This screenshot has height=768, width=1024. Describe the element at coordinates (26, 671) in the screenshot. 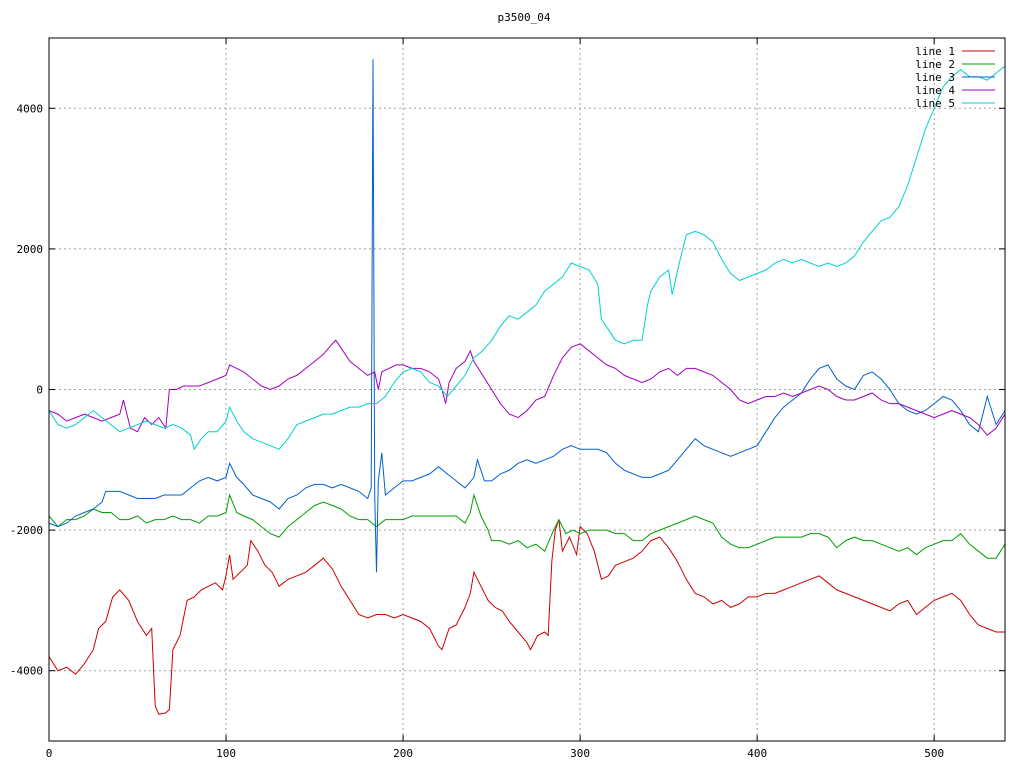

I see `y-tick-label: -4000` at that location.